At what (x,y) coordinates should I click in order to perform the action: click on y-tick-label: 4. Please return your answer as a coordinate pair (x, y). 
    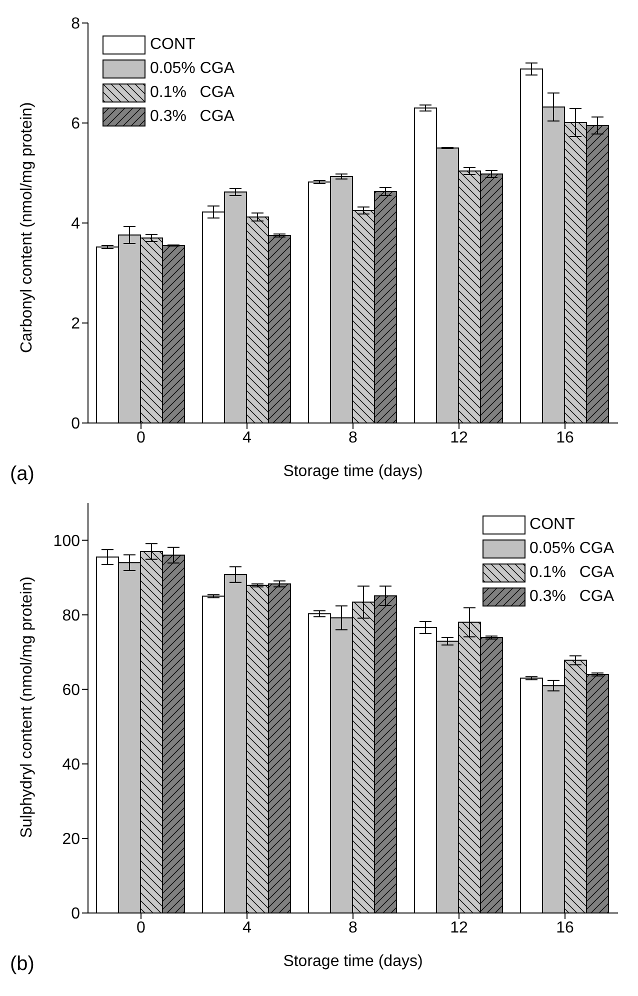
    Looking at the image, I should click on (75, 224).